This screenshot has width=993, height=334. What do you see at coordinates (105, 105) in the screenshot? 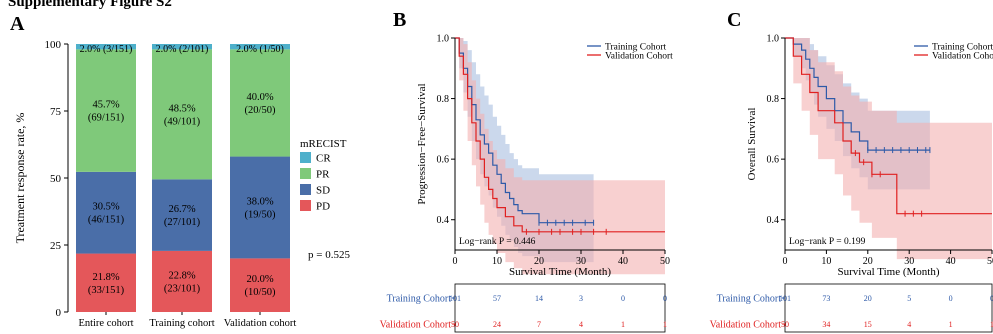
I see `bar-data-label: 45.7%` at bounding box center [105, 105].